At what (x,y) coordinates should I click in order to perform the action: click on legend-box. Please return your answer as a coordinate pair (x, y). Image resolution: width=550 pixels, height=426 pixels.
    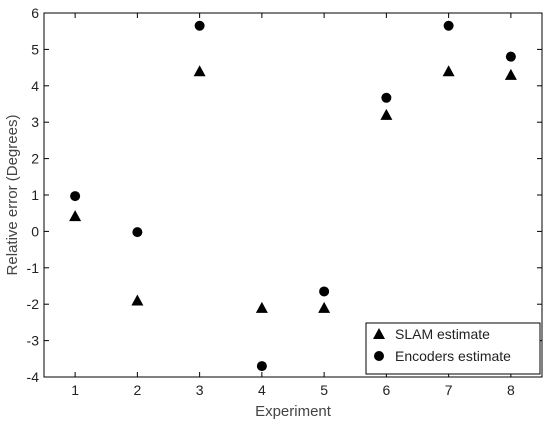
    Looking at the image, I should click on (453, 348).